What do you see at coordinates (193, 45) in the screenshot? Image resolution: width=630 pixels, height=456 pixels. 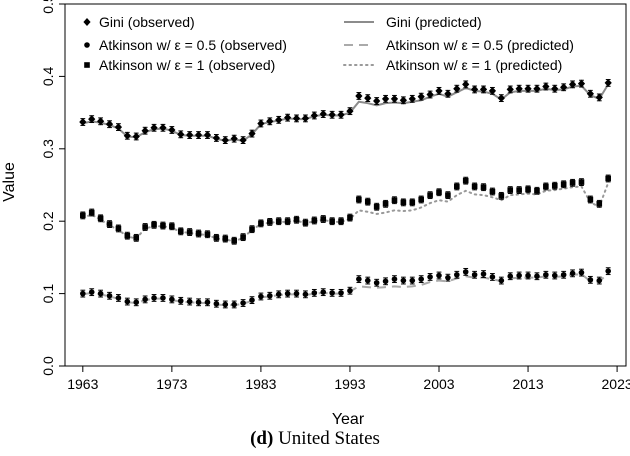 I see `legend-label-2: Atkinson w/ ε = 0.5 (observed)` at bounding box center [193, 45].